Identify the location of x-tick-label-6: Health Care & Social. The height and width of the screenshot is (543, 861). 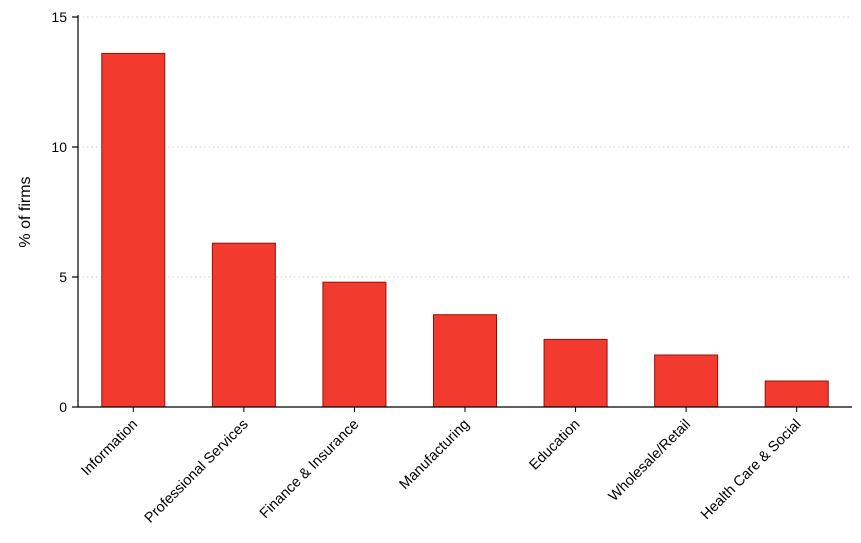
(751, 470).